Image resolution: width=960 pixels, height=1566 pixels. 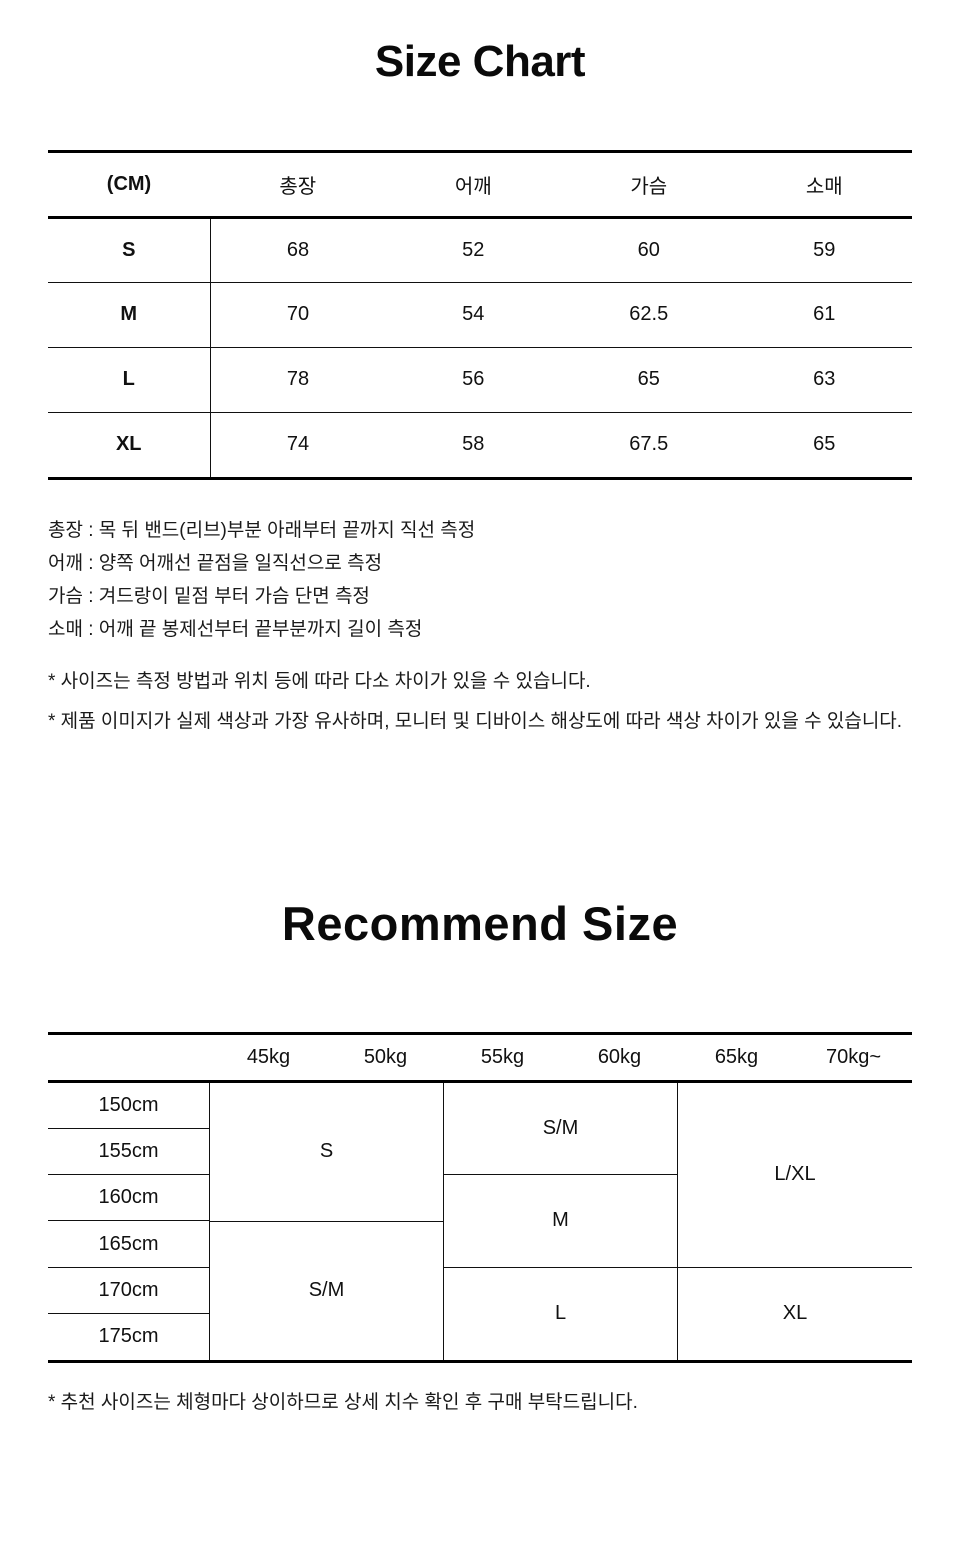 What do you see at coordinates (128, 1291) in the screenshot?
I see `height-label-170: 170cm` at bounding box center [128, 1291].